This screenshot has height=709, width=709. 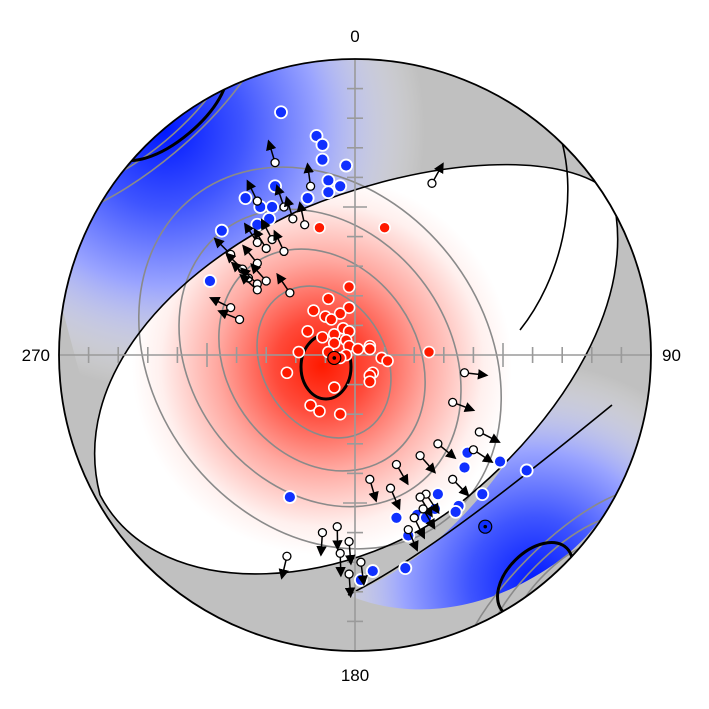 What do you see at coordinates (485, 526) in the screenshot?
I see `extension-pole-center` at bounding box center [485, 526].